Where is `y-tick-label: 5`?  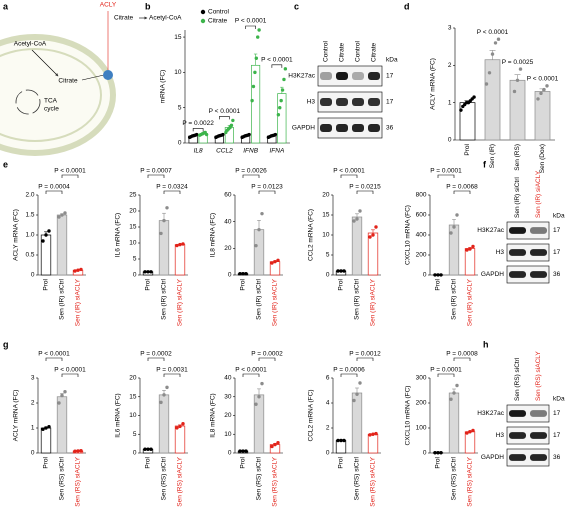
y-tick-label: 5 is located at coordinates (180, 107).